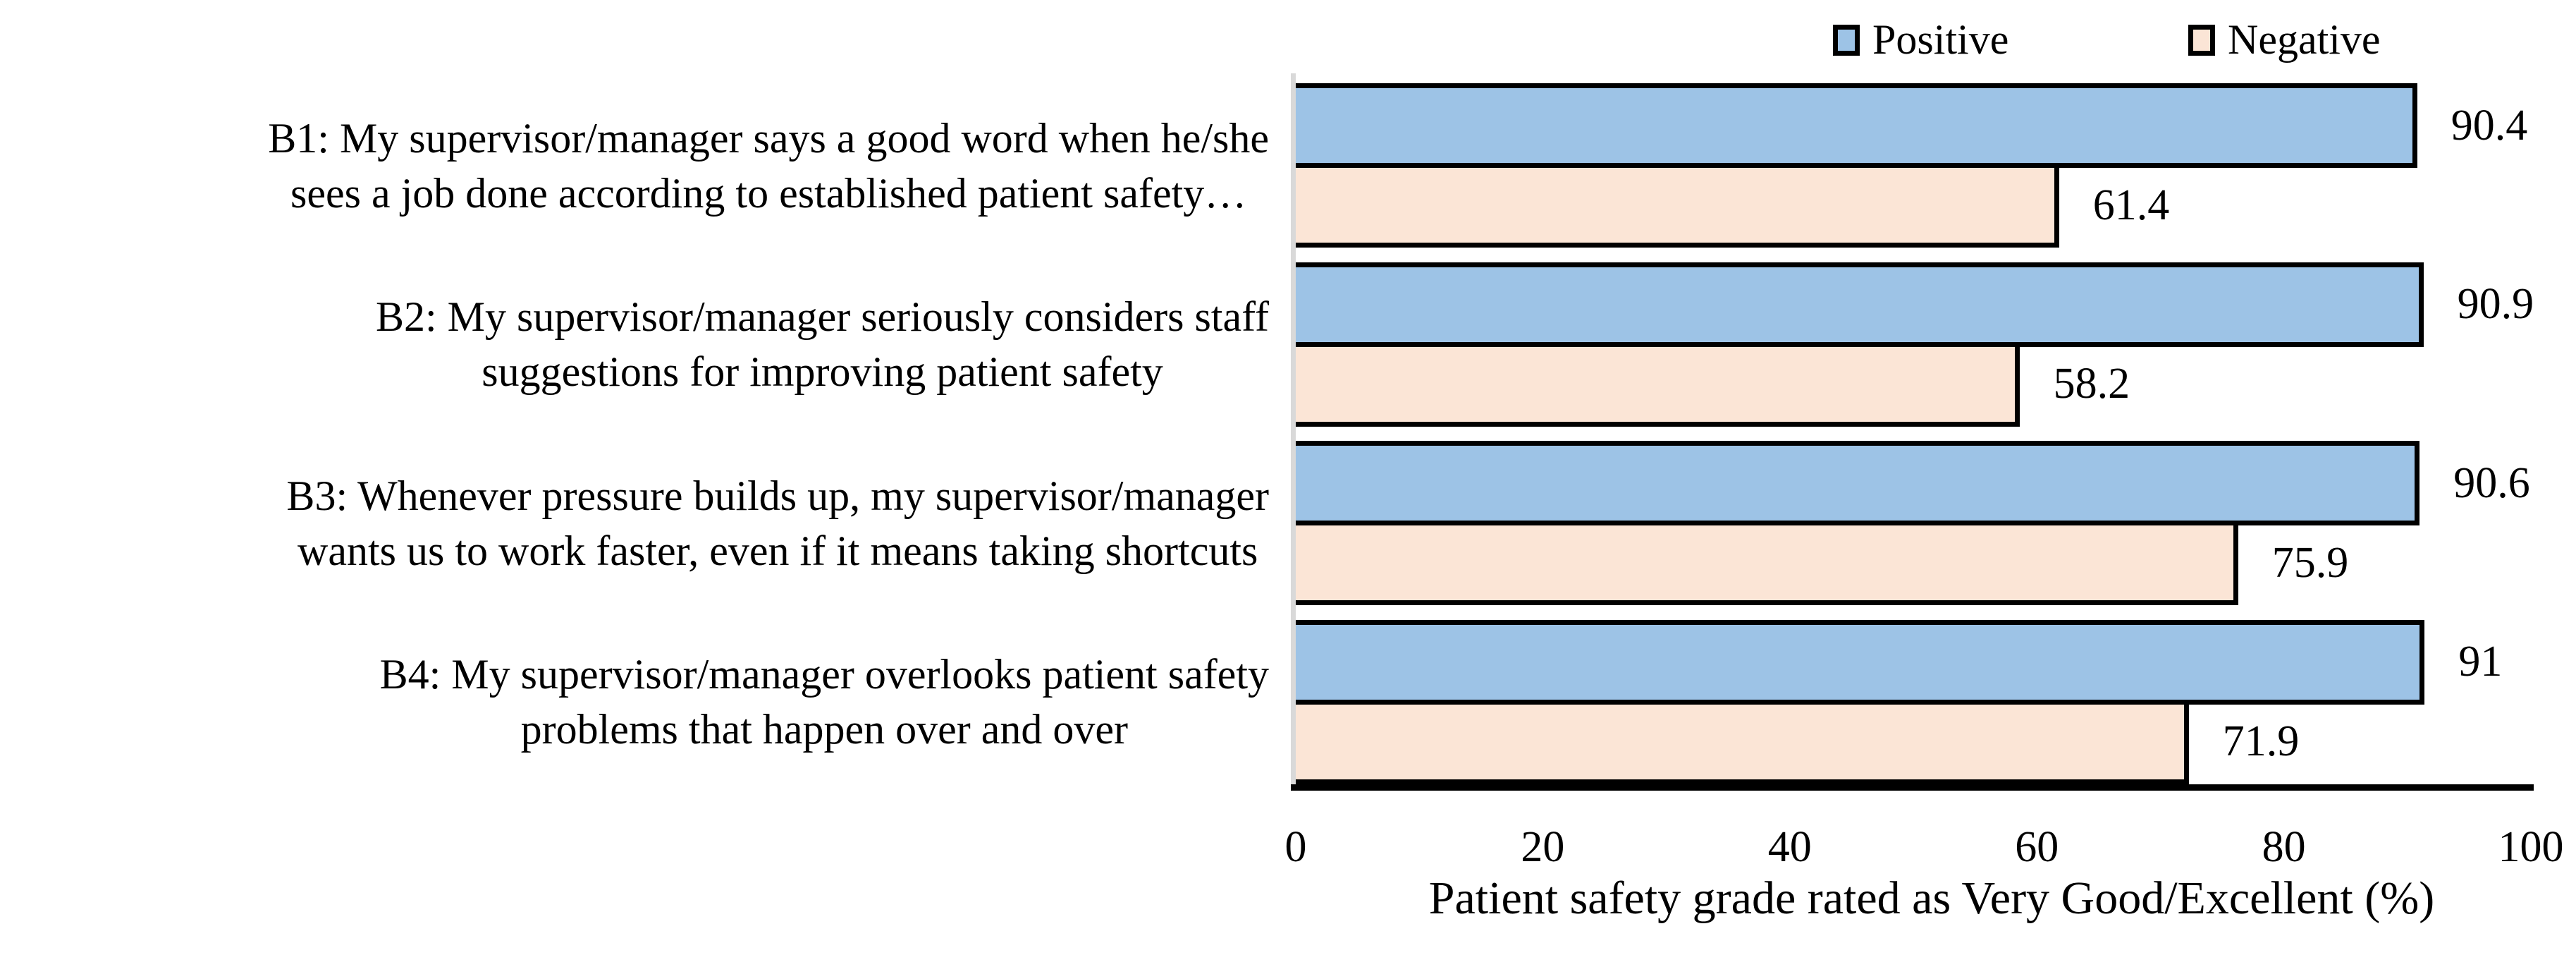 This screenshot has height=955, width=2576. Describe the element at coordinates (2491, 482) in the screenshot. I see `value-label-positive-b3: 90.6` at that location.